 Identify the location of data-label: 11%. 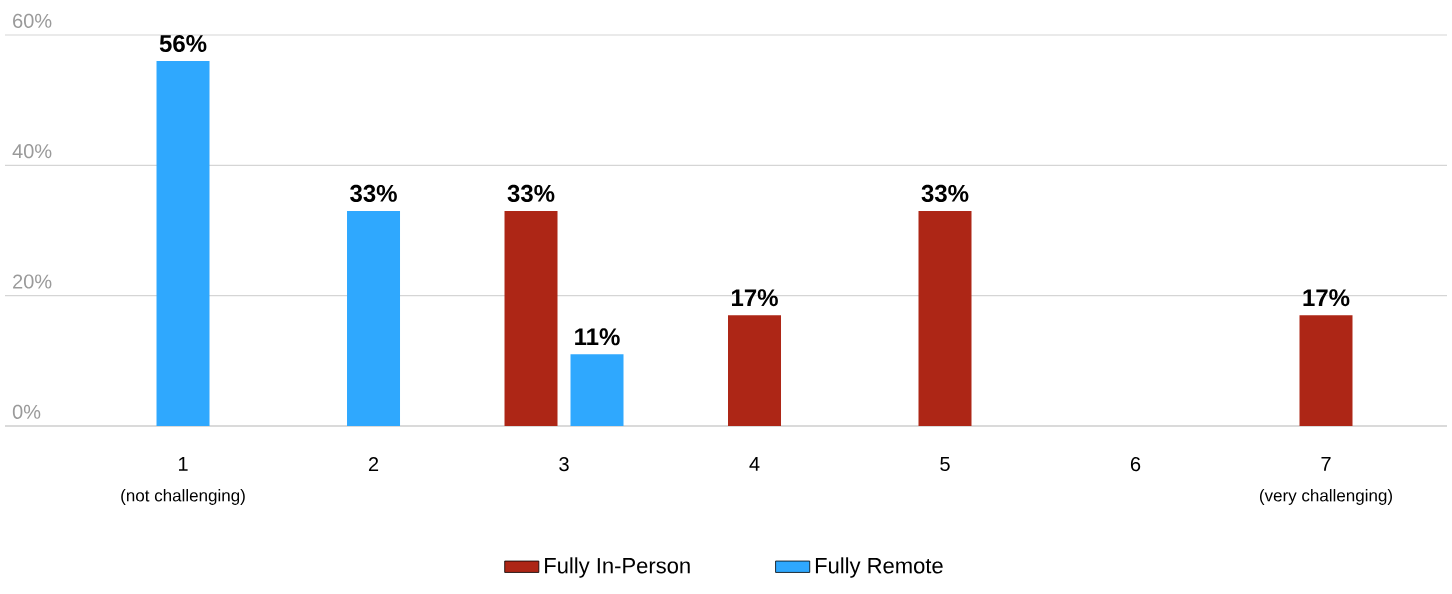
(597, 337).